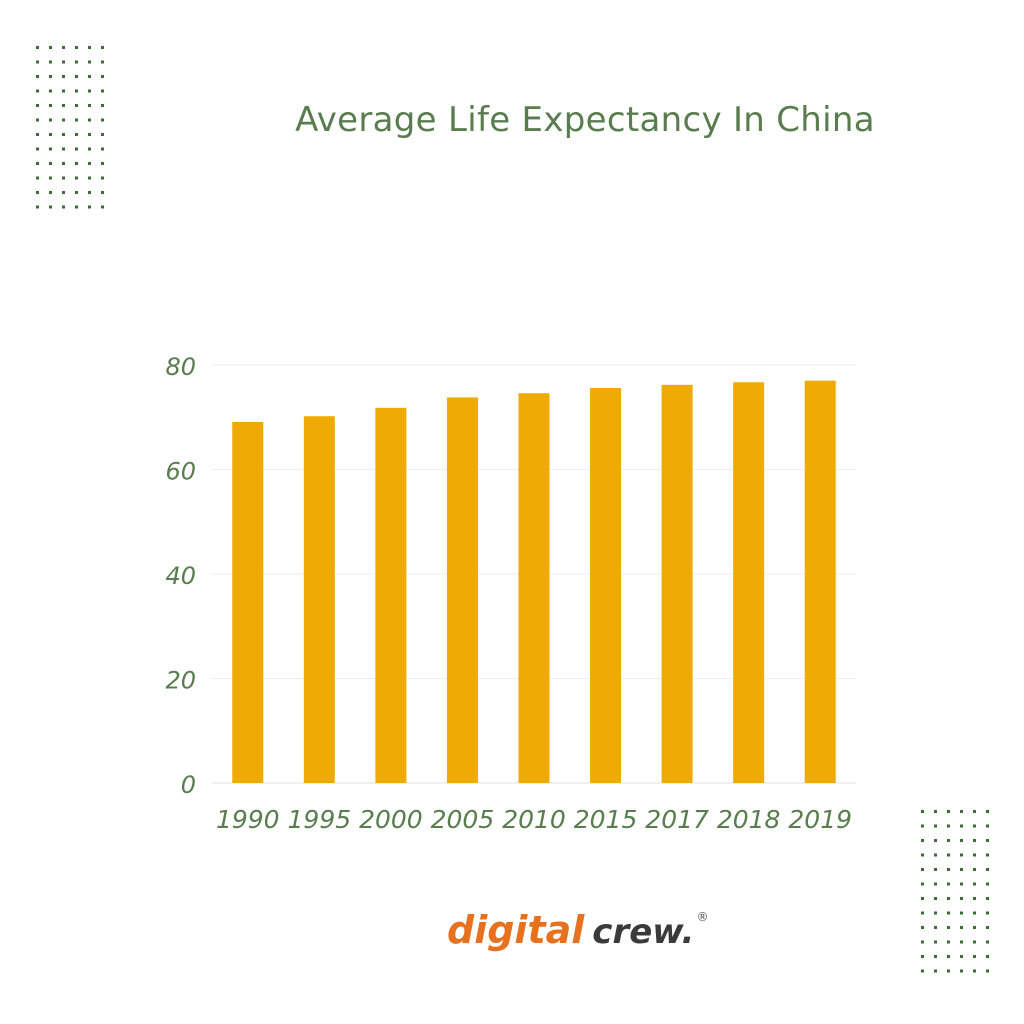 The height and width of the screenshot is (1024, 1024). I want to click on registered-mark: ®, so click(702, 917).